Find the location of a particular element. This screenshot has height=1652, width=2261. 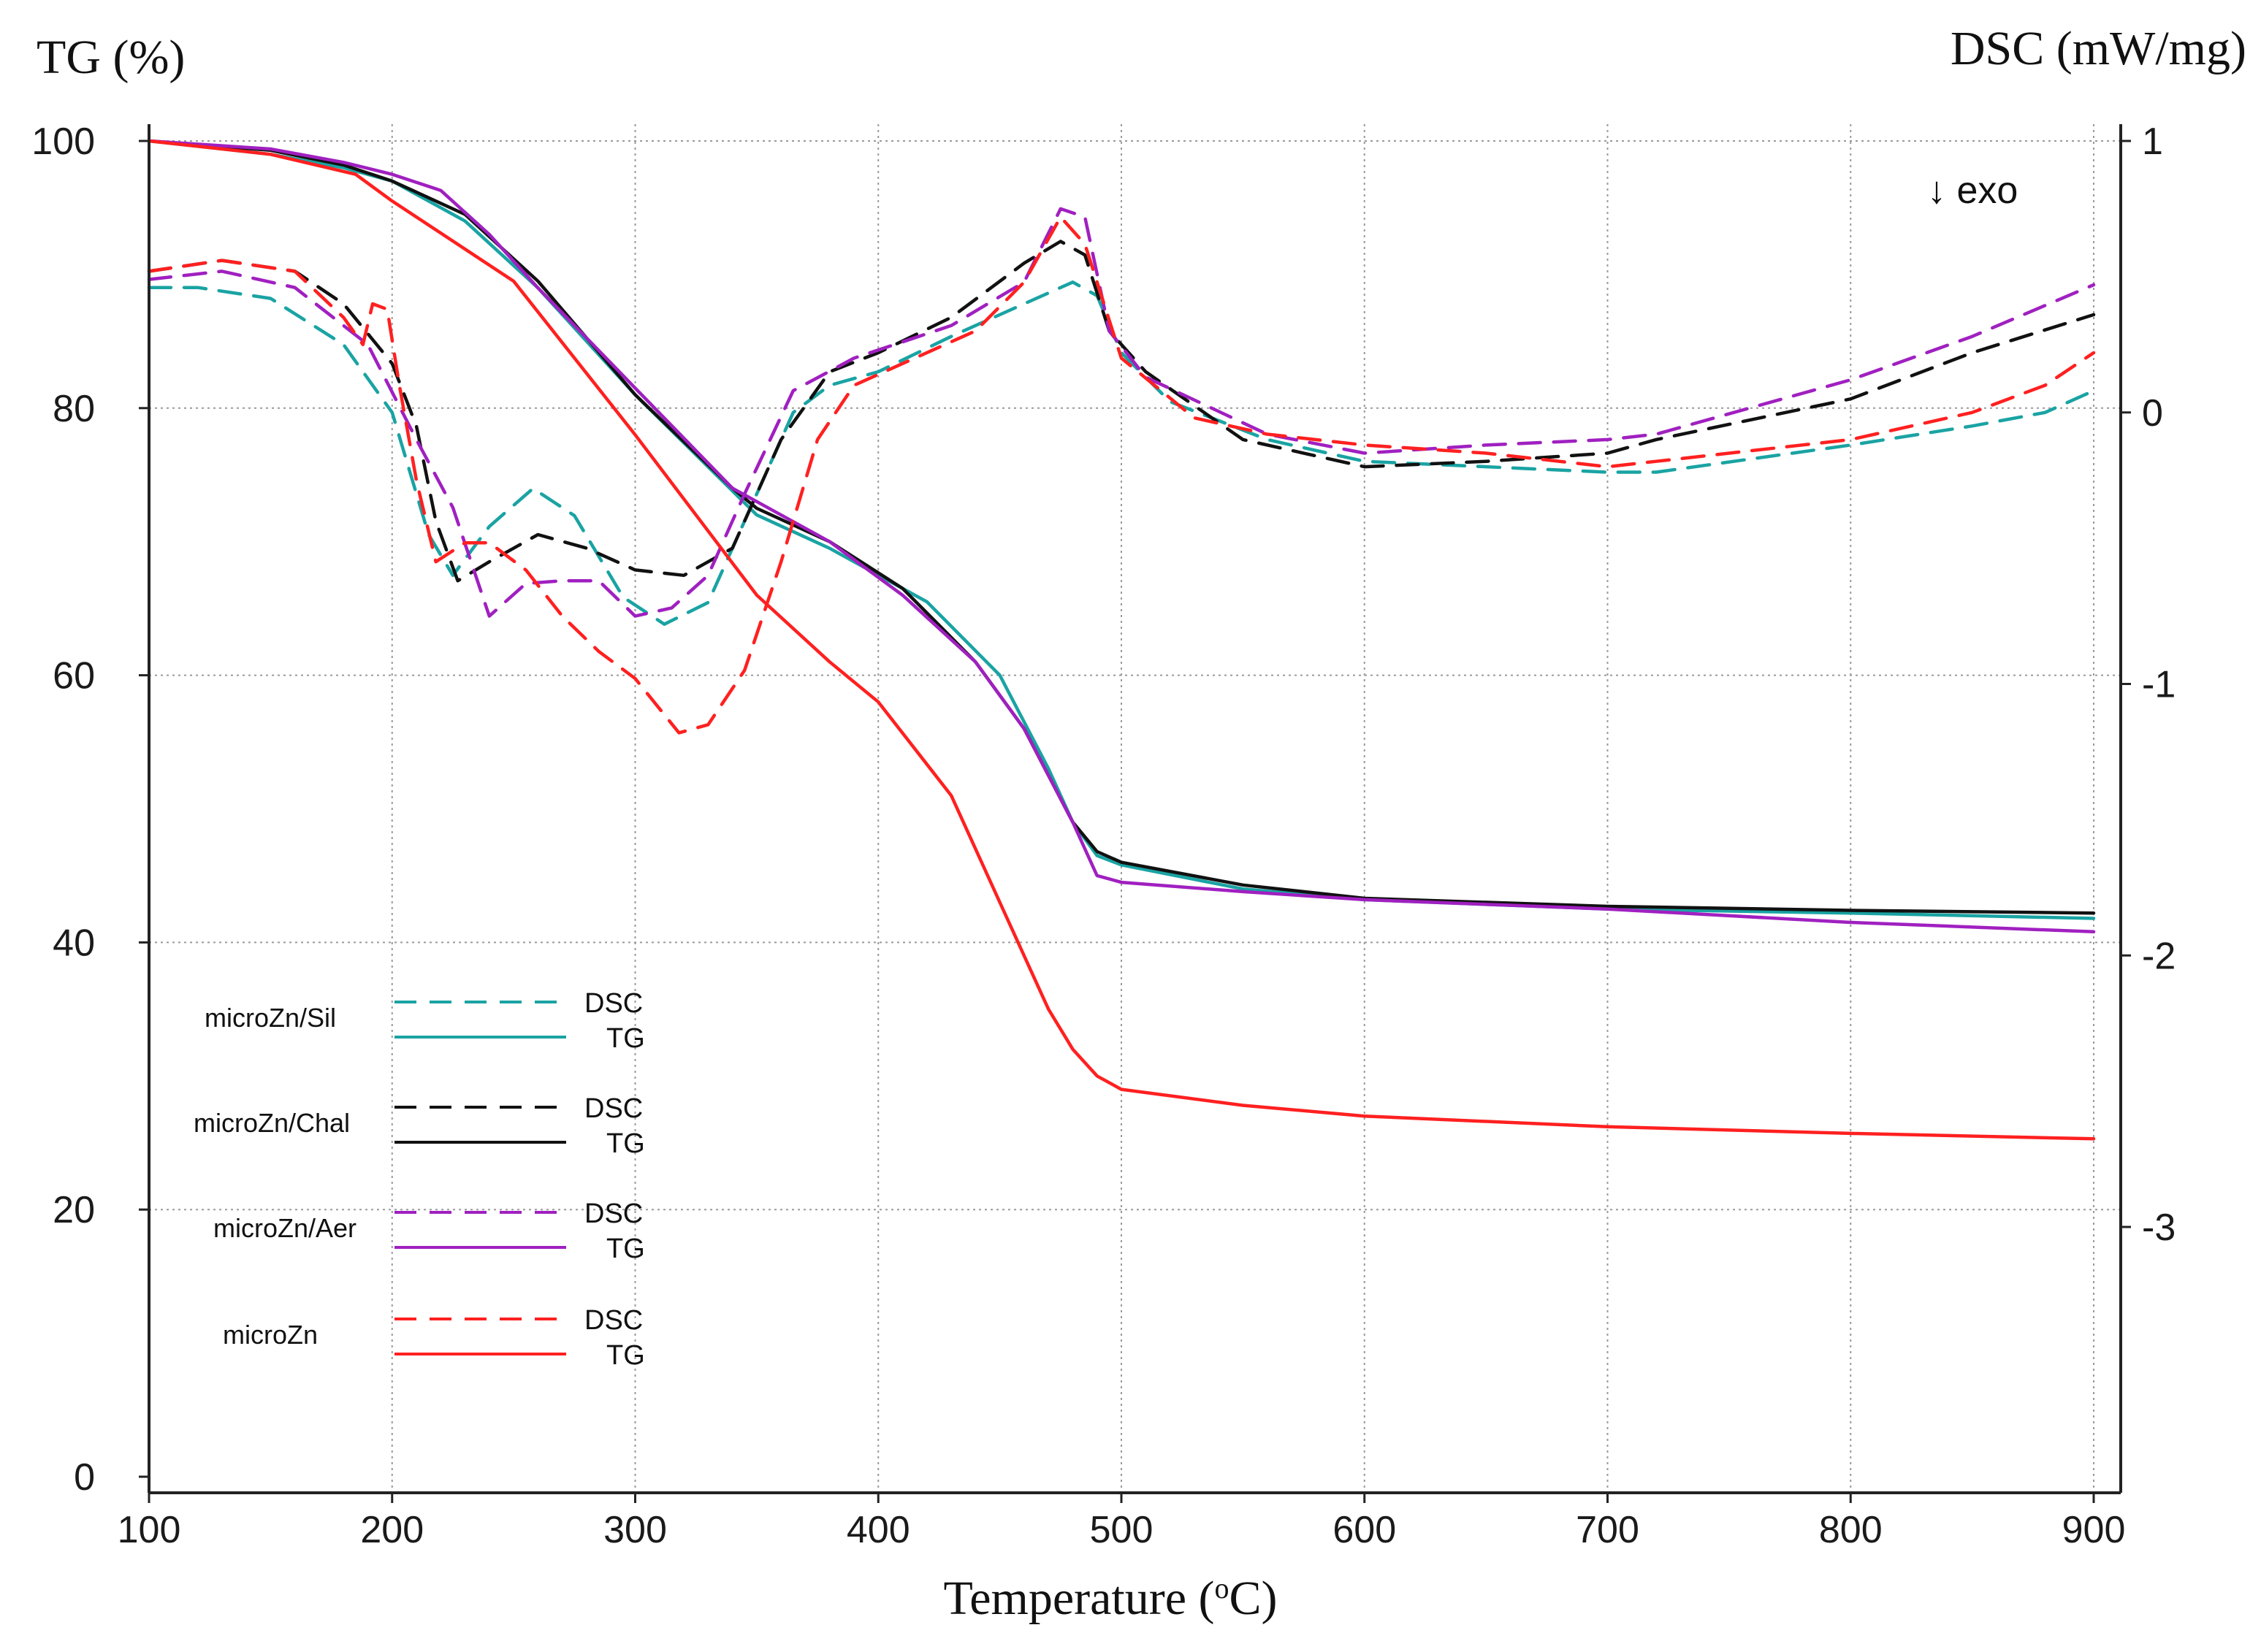

legend-tg-label-microzn-aer: TG is located at coordinates (625, 1249).